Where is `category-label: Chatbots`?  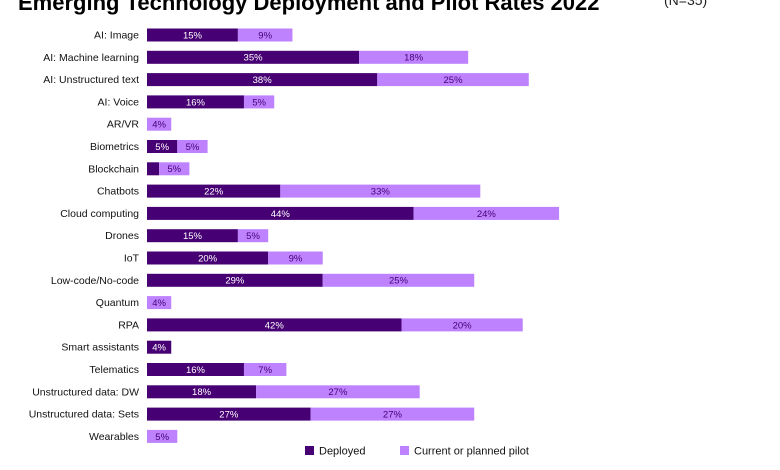 category-label: Chatbots is located at coordinates (118, 192).